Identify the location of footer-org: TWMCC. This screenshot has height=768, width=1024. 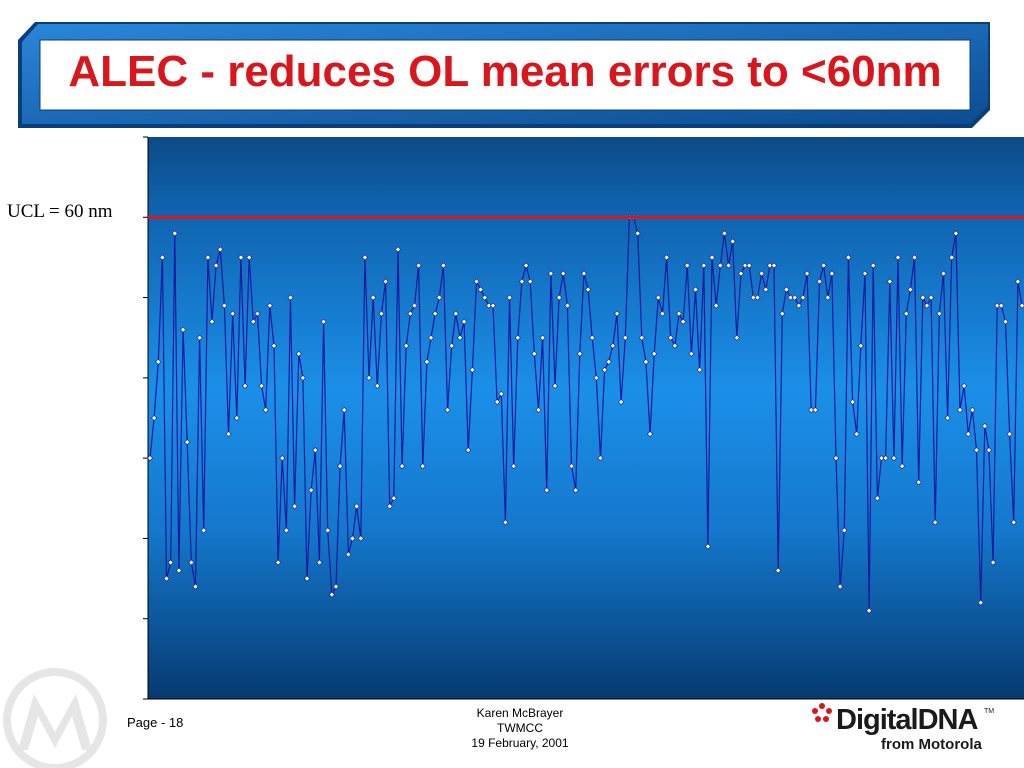
(520, 728).